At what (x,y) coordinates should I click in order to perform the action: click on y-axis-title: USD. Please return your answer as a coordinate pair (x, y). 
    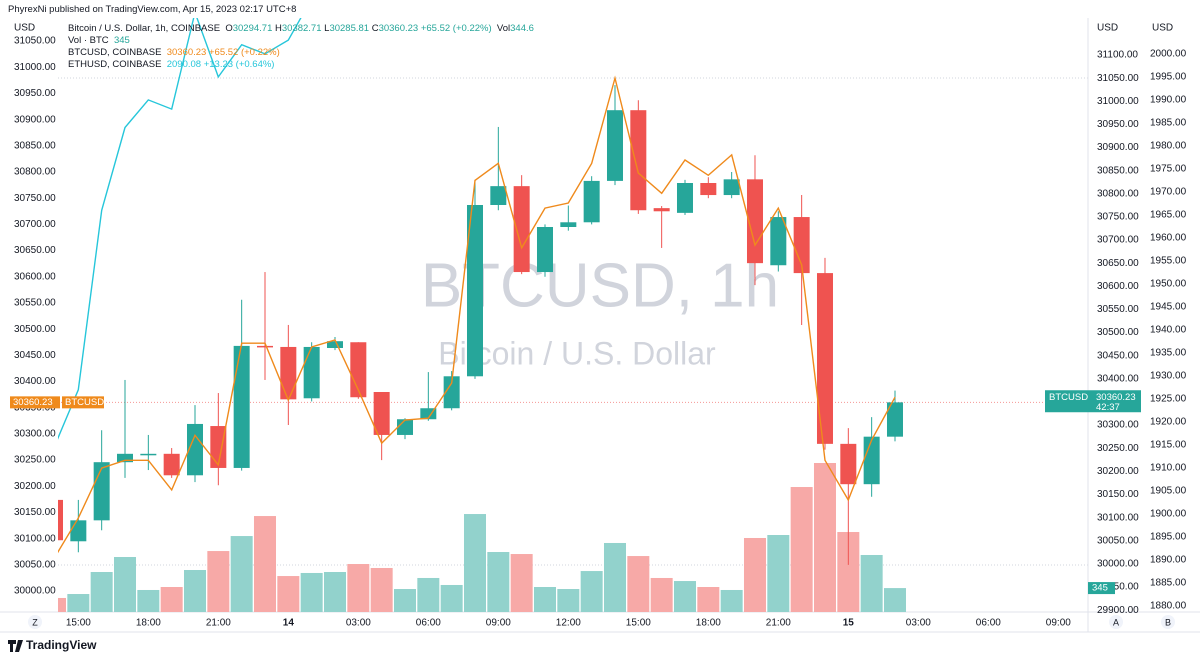
    Looking at the image, I should click on (24, 28).